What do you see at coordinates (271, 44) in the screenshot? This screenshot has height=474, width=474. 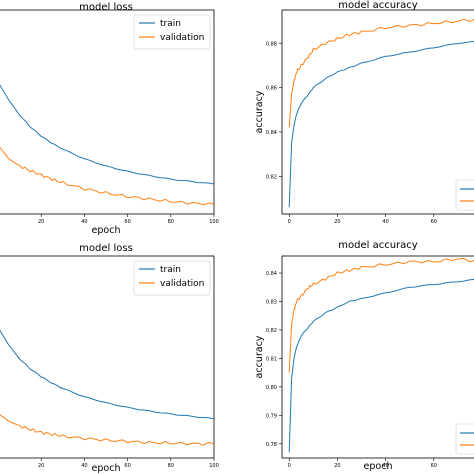 I see `y-tick-label: 0.88` at bounding box center [271, 44].